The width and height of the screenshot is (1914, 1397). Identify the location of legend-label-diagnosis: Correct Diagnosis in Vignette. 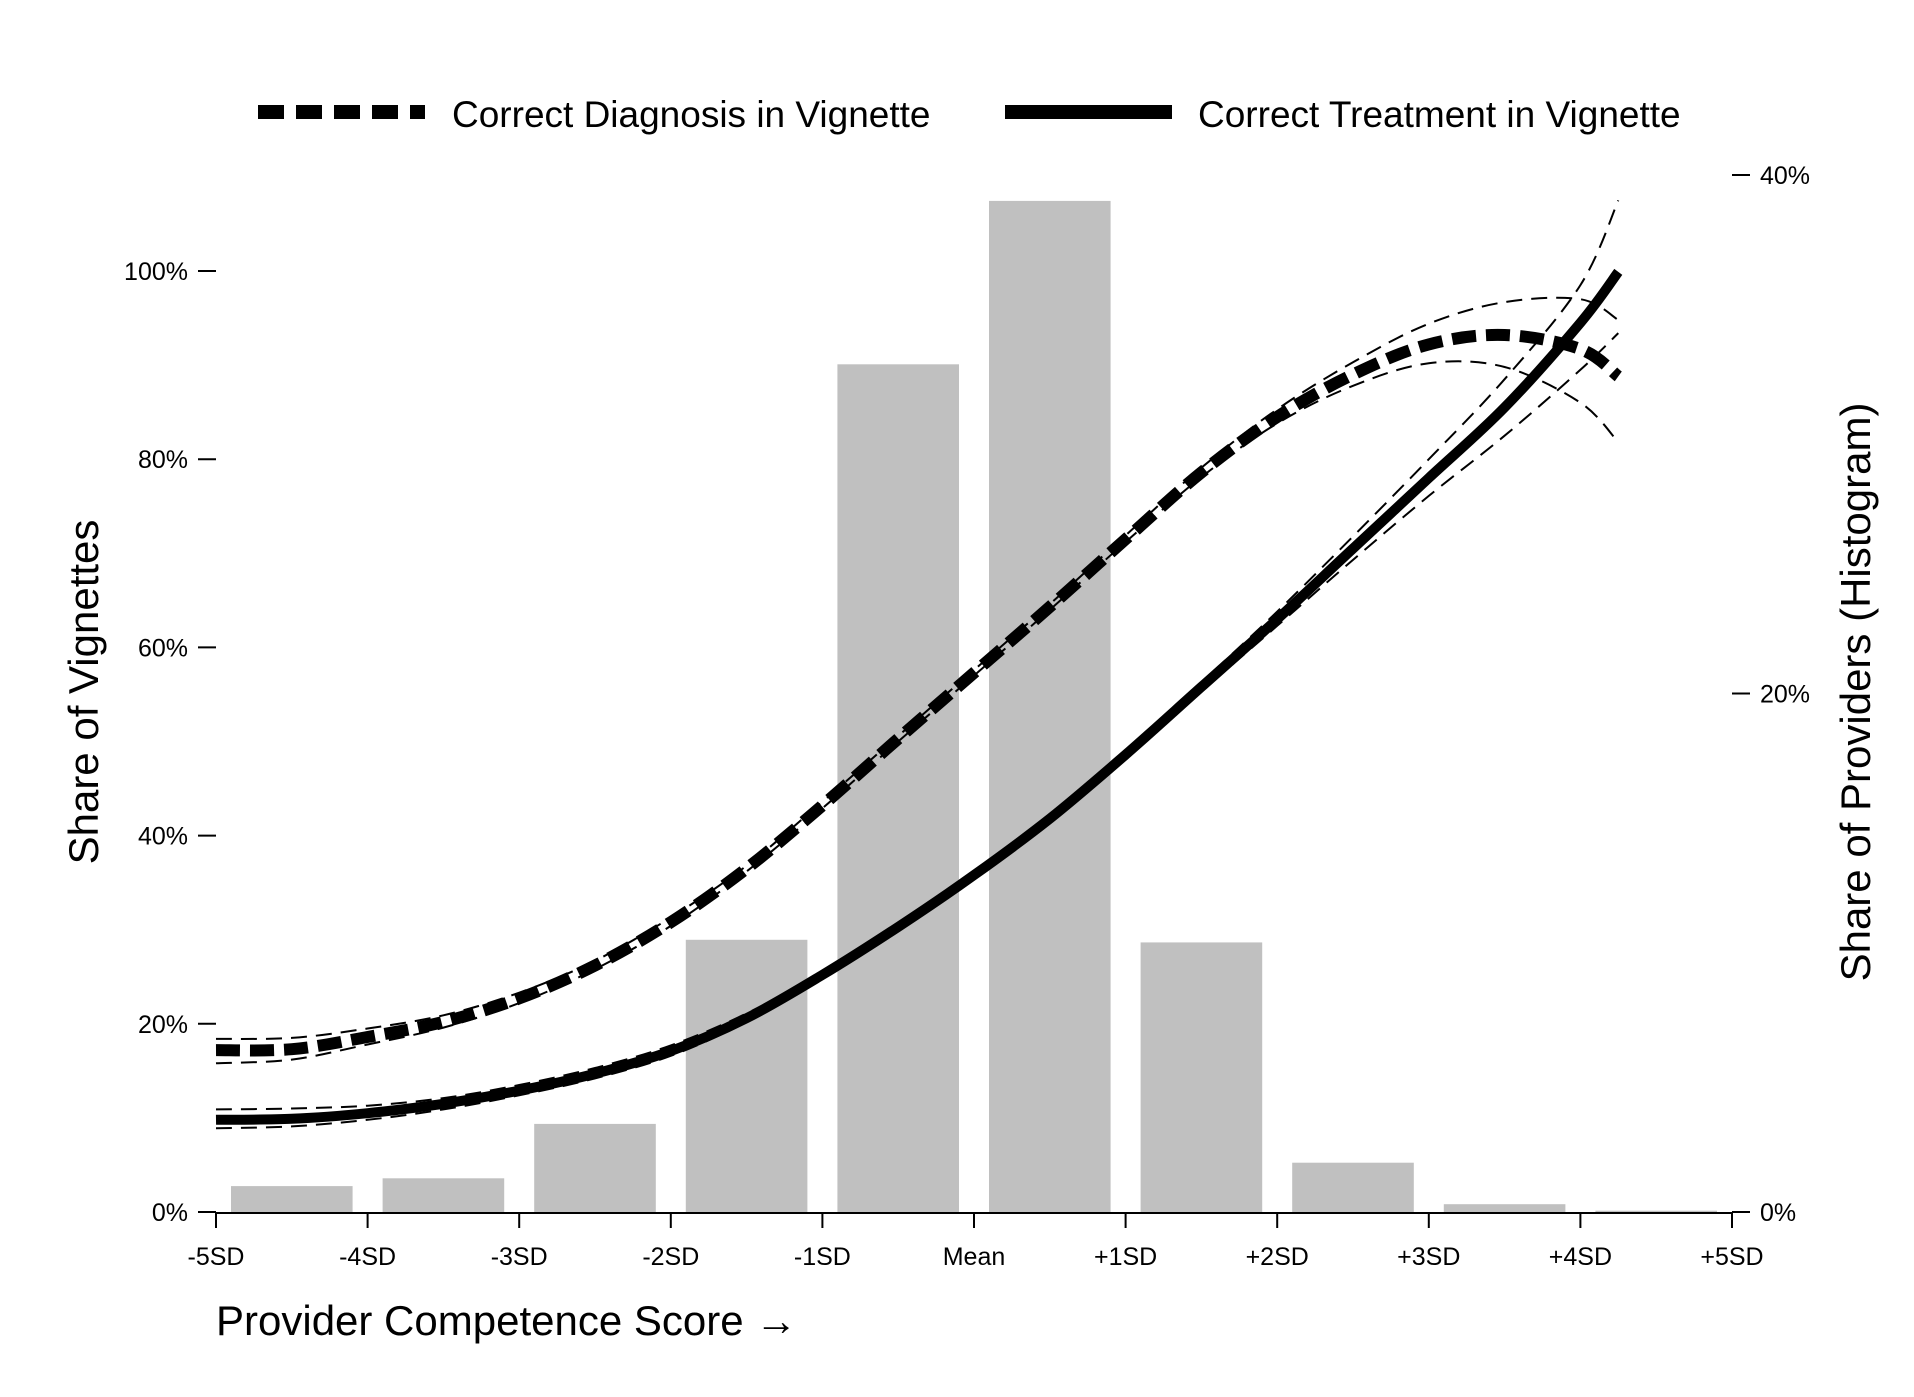
(691, 114).